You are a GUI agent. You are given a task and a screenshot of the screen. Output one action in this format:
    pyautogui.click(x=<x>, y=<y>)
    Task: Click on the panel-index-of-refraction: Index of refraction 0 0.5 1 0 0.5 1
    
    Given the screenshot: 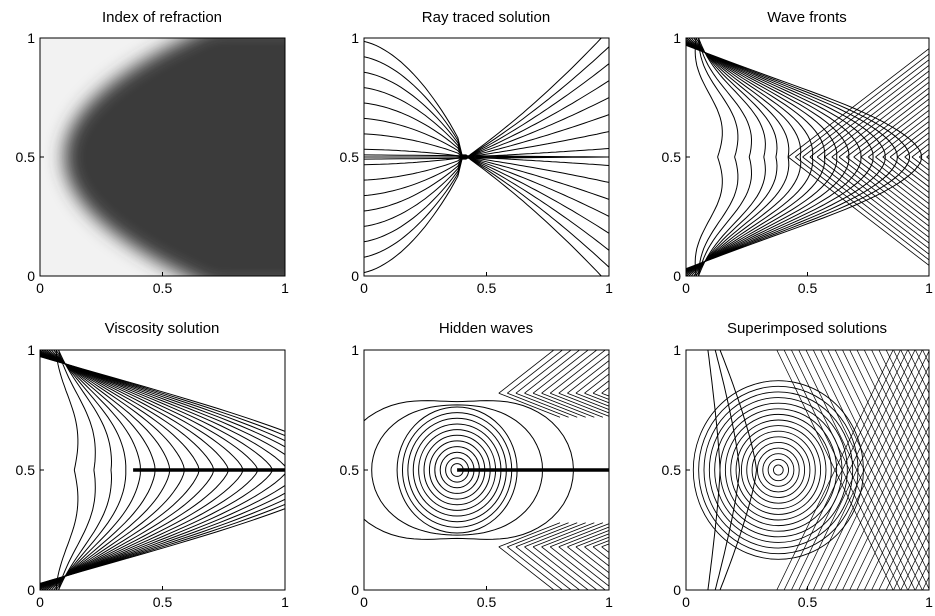 What is the action you would take?
    pyautogui.click(x=153, y=152)
    